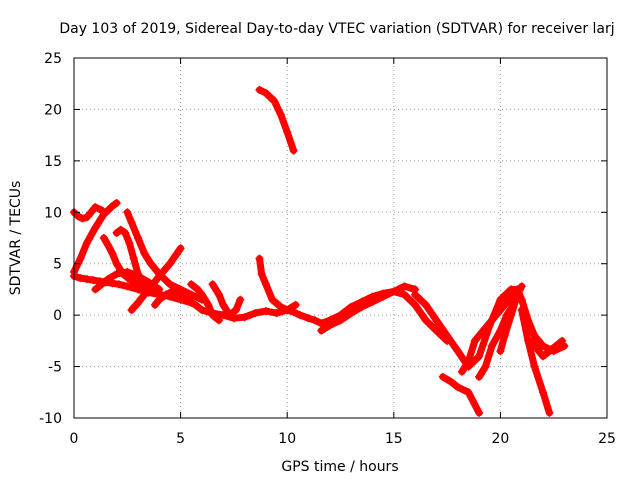 The width and height of the screenshot is (640, 480). I want to click on x-tick-label: 5, so click(180, 439).